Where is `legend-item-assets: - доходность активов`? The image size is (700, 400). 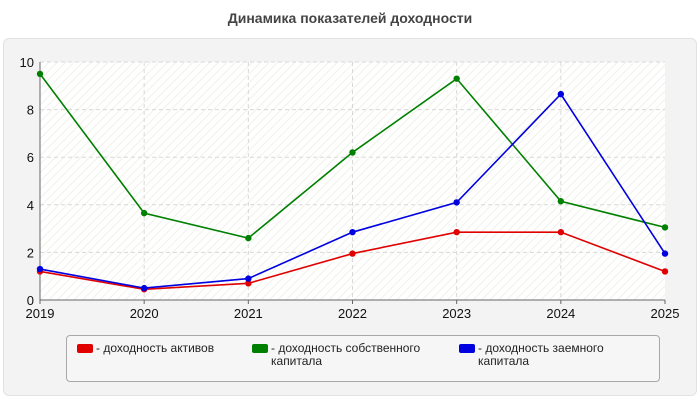 legend-item-assets: - доходность активов is located at coordinates (162, 348).